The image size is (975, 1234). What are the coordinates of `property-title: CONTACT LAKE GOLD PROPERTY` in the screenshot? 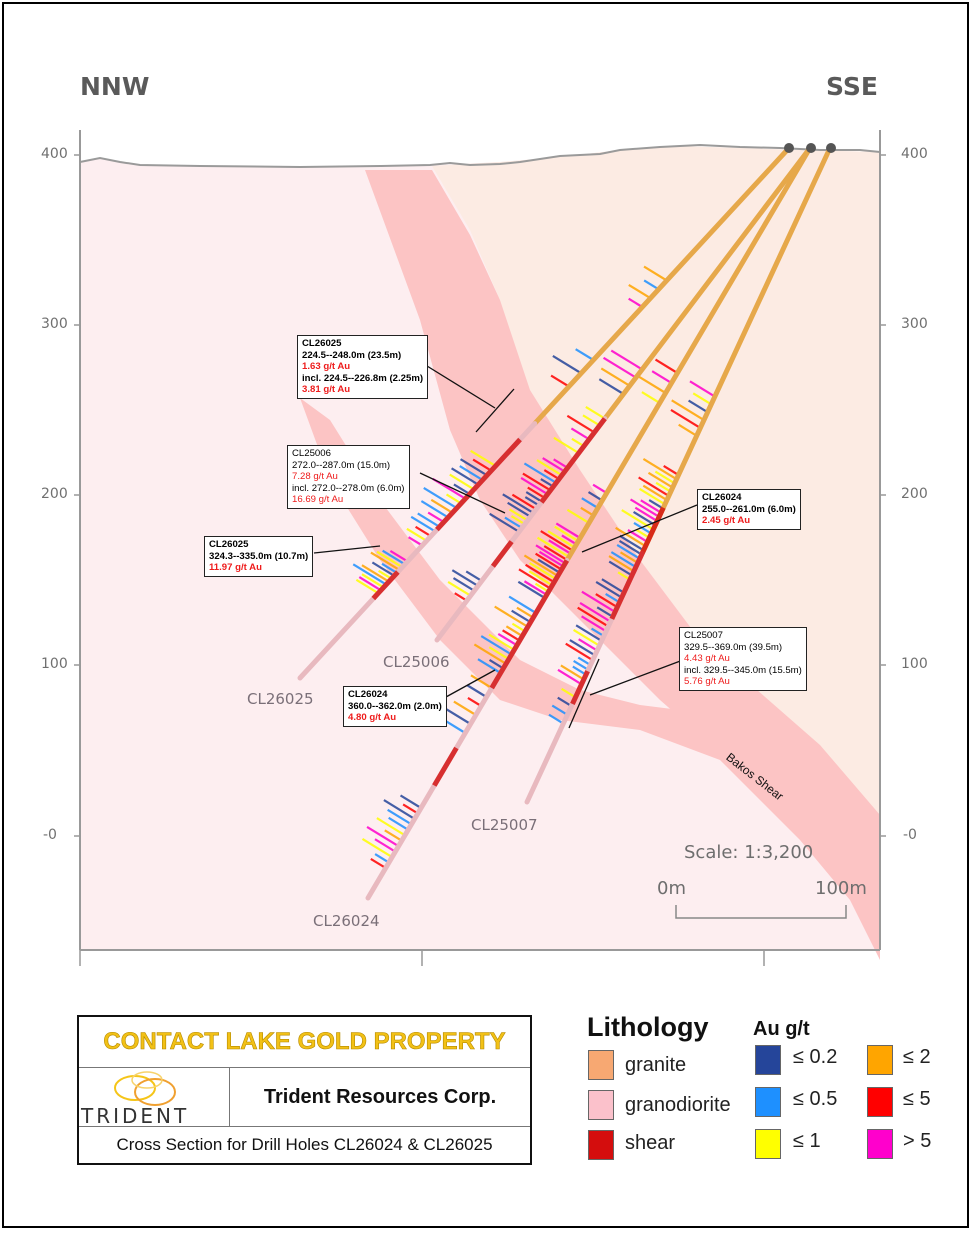 It's located at (304, 1042).